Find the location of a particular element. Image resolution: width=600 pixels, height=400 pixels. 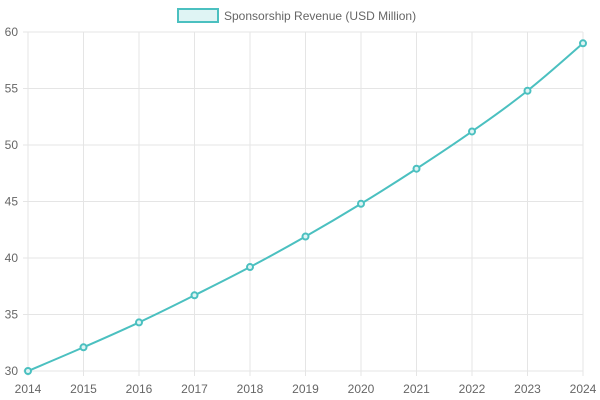

legend-swatch is located at coordinates (198, 15).